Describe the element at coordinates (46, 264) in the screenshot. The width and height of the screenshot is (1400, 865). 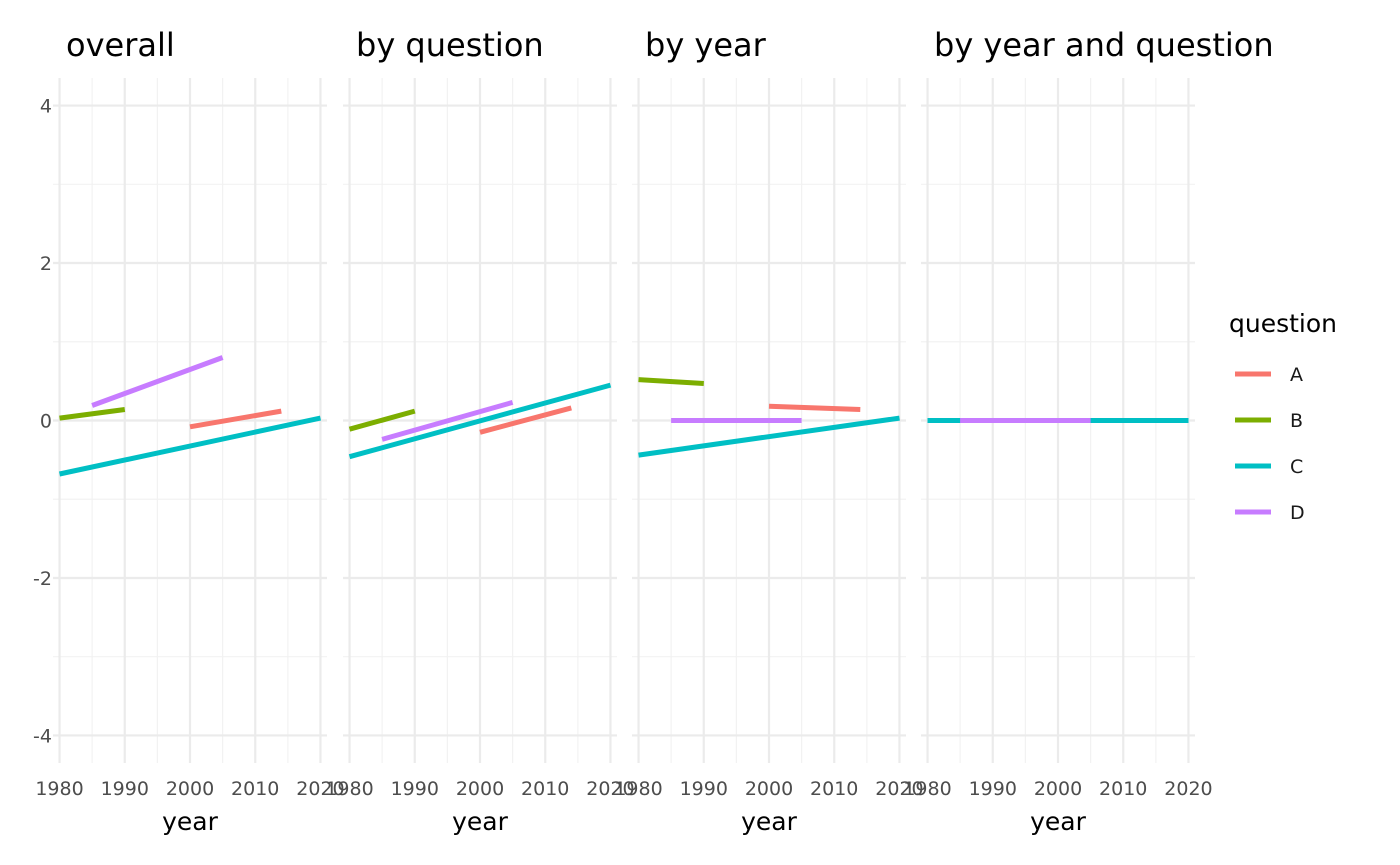
I see `y-tick-label: 2` at that location.